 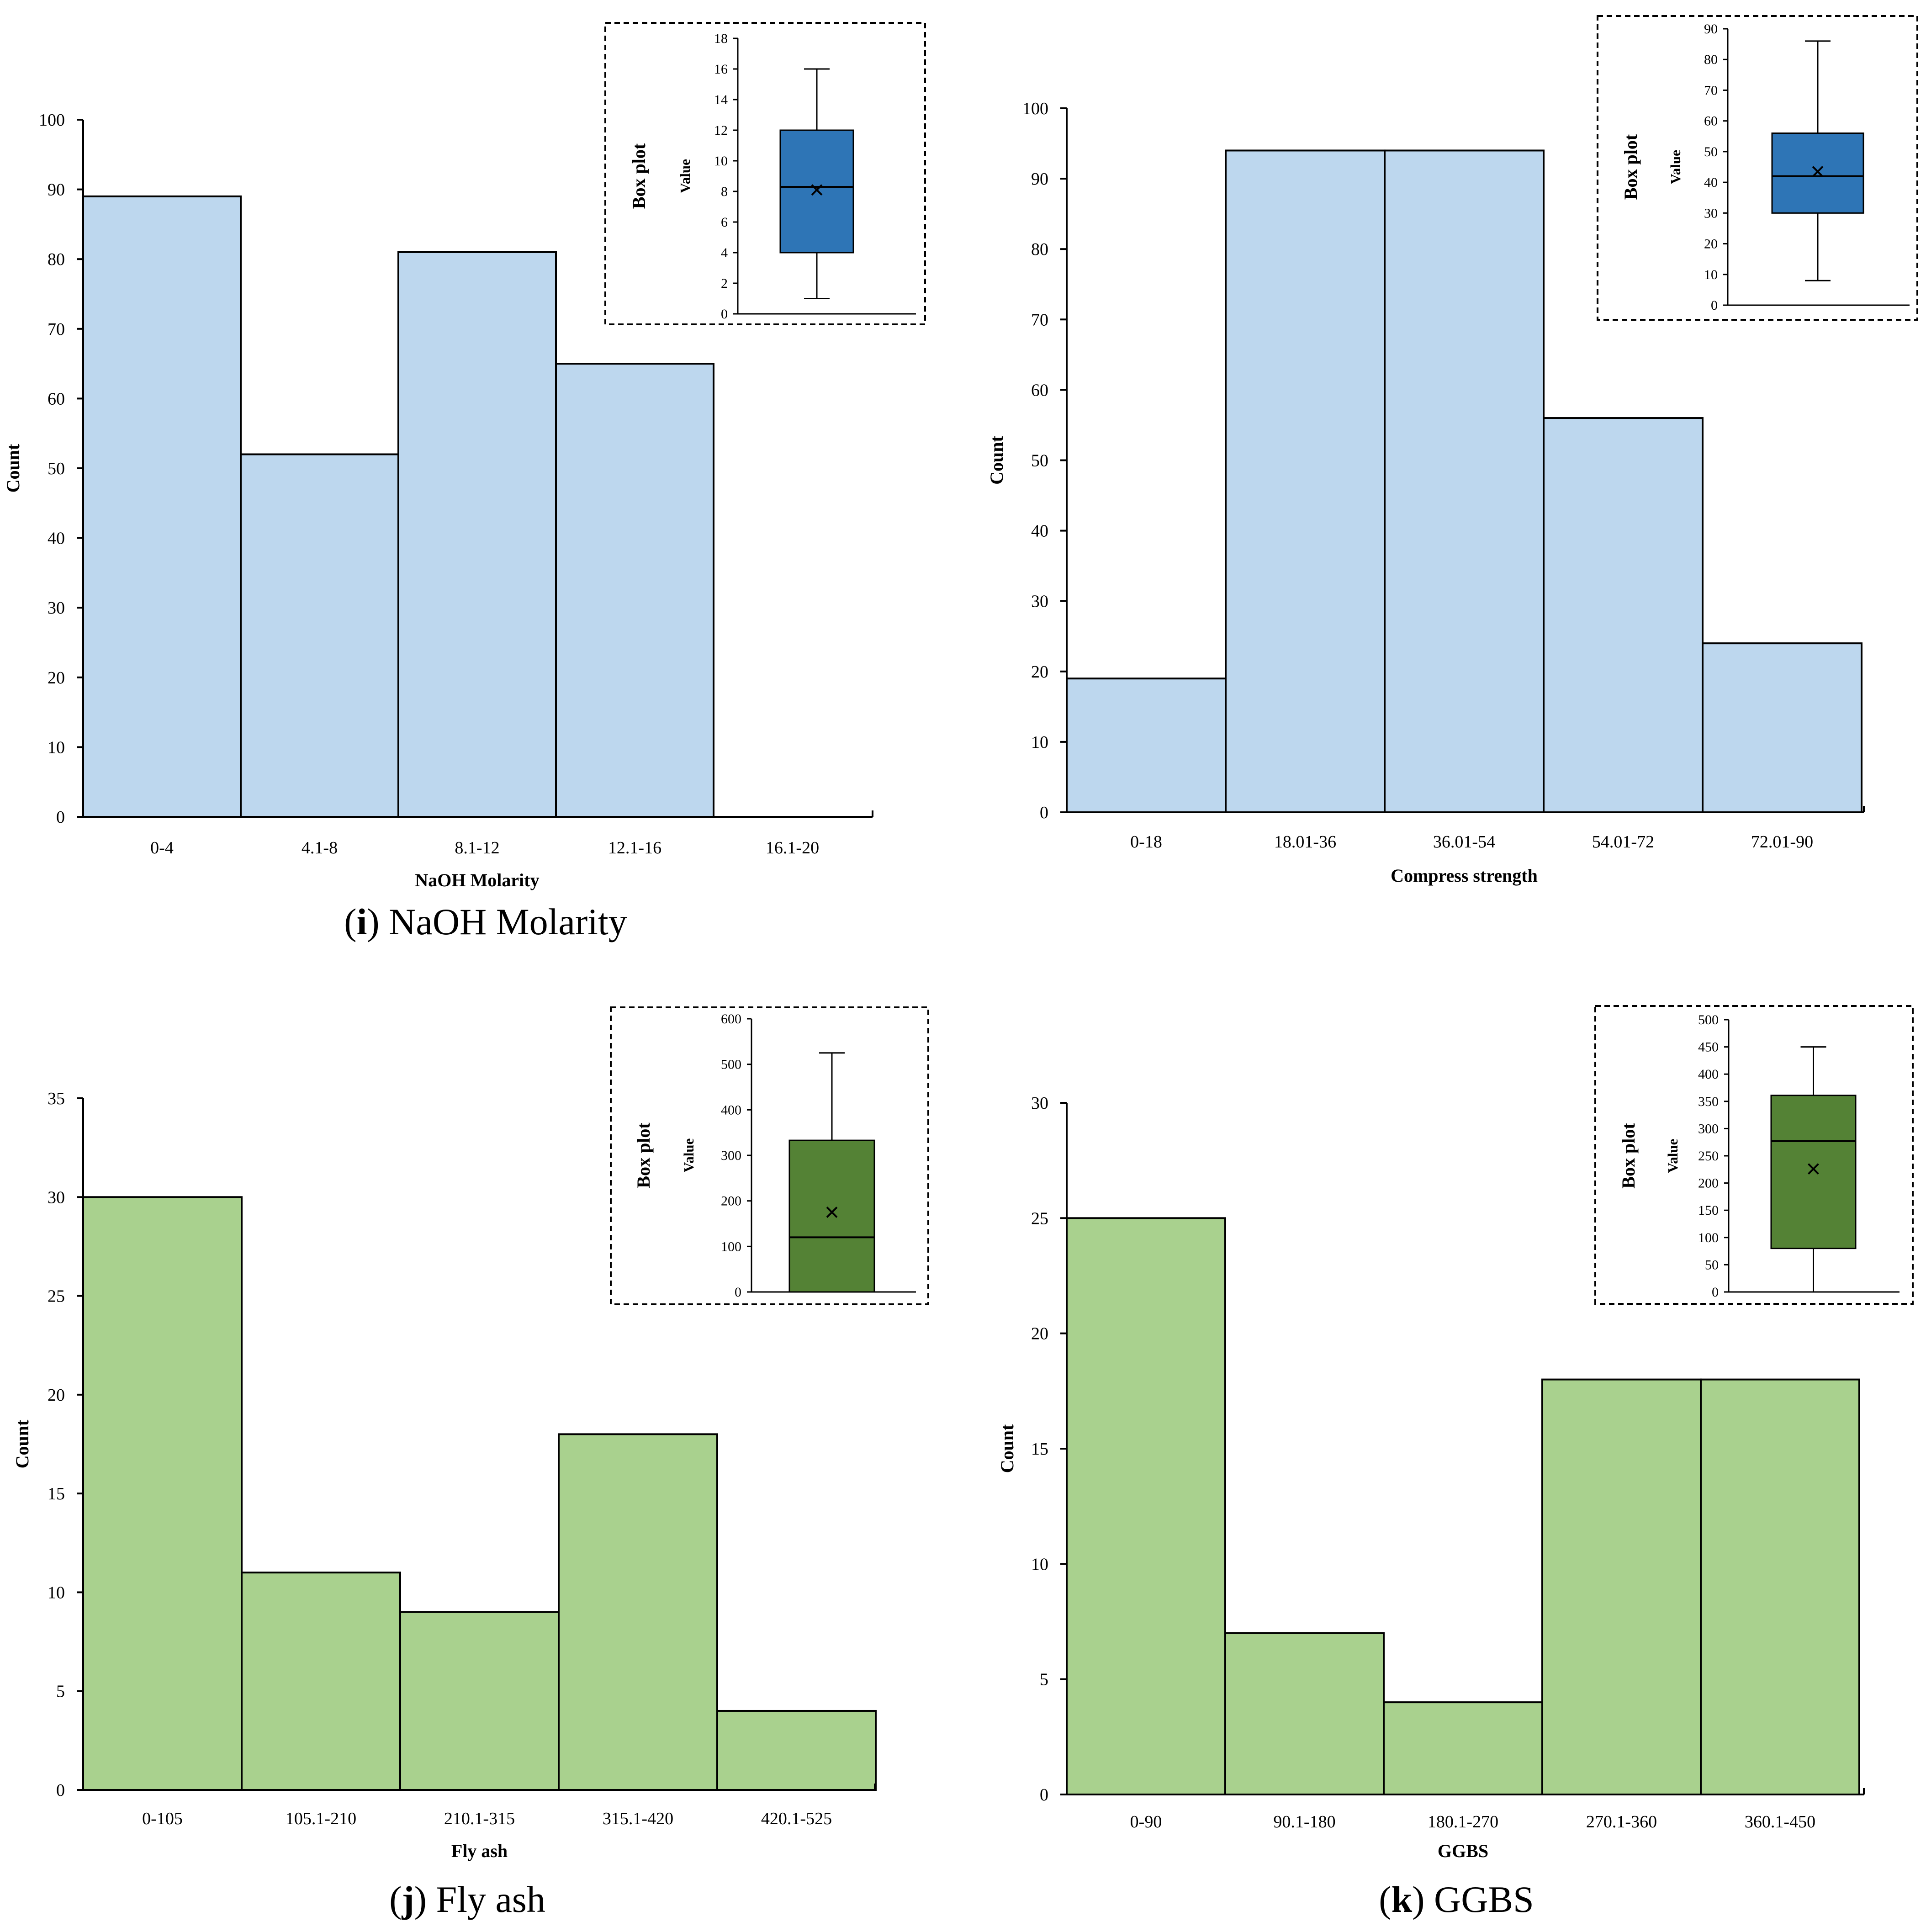 I want to click on x-tick-label: 16.1-20, so click(x=792, y=847).